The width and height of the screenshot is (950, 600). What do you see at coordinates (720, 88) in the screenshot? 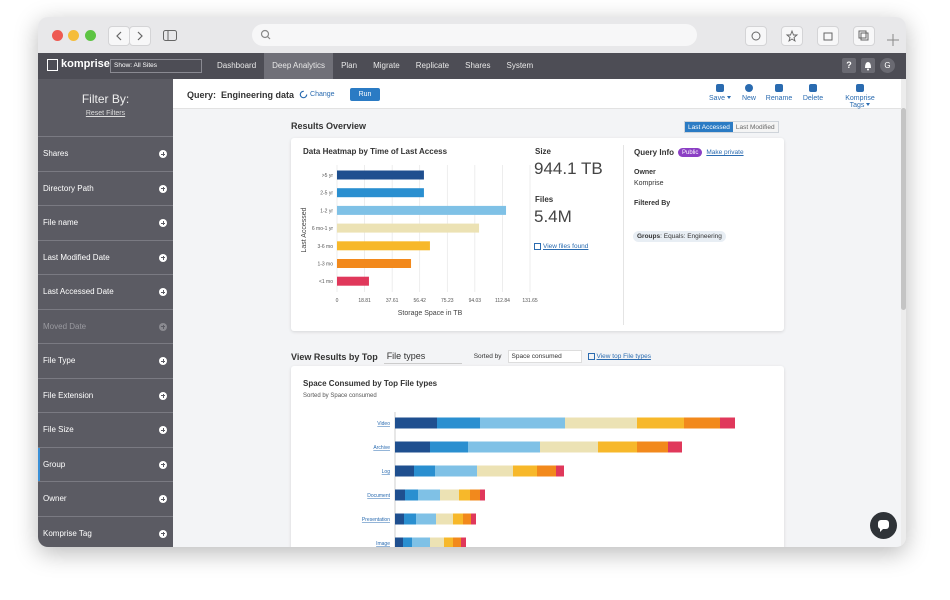
I see `action-icon` at bounding box center [720, 88].